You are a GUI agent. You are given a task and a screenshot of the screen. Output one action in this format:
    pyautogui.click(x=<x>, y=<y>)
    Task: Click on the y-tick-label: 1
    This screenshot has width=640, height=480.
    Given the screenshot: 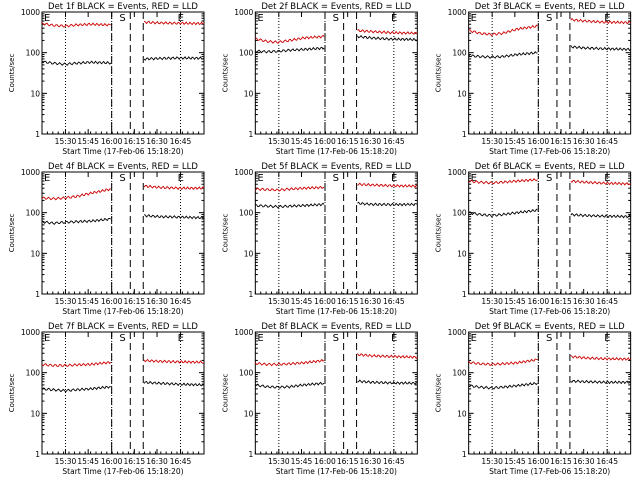 What is the action you would take?
    pyautogui.click(x=37, y=454)
    